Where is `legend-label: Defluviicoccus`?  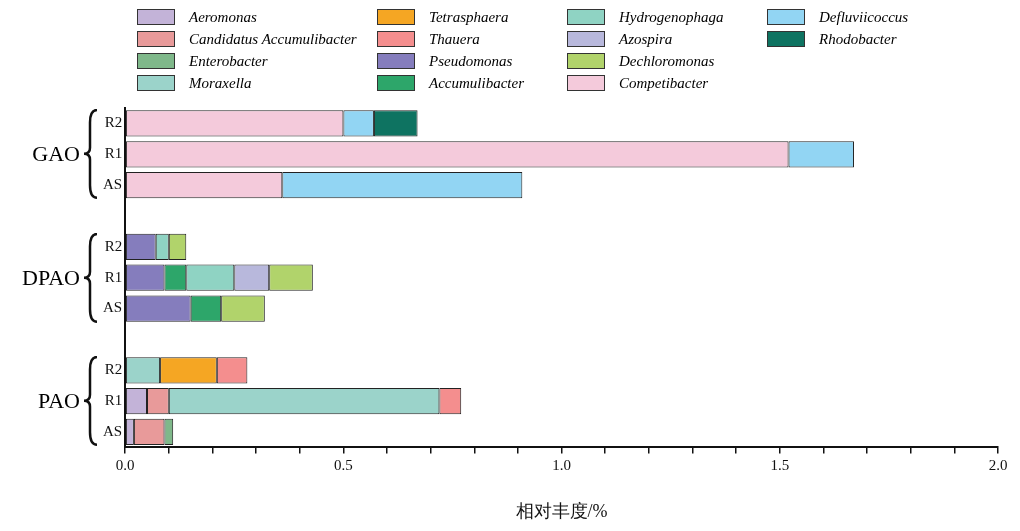
legend-label: Defluviicoccus is located at coordinates (864, 17).